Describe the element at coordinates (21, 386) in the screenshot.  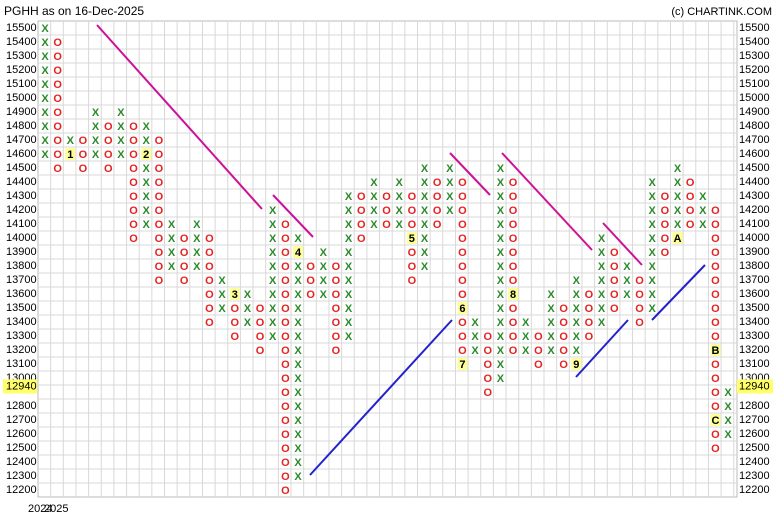
I see `last-price-label: 12940` at that location.